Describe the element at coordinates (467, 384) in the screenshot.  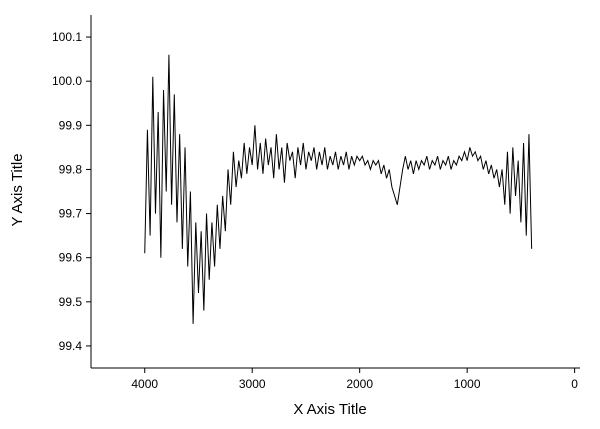
I see `x-tick-label: 1000` at that location.